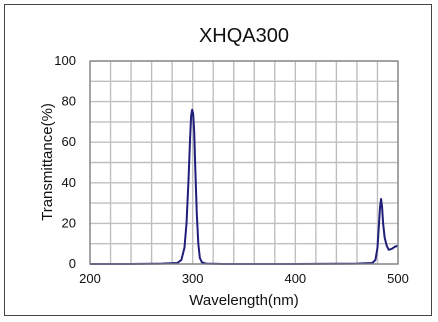  Describe the element at coordinates (69, 101) in the screenshot. I see `y-tick-label: 80` at that location.